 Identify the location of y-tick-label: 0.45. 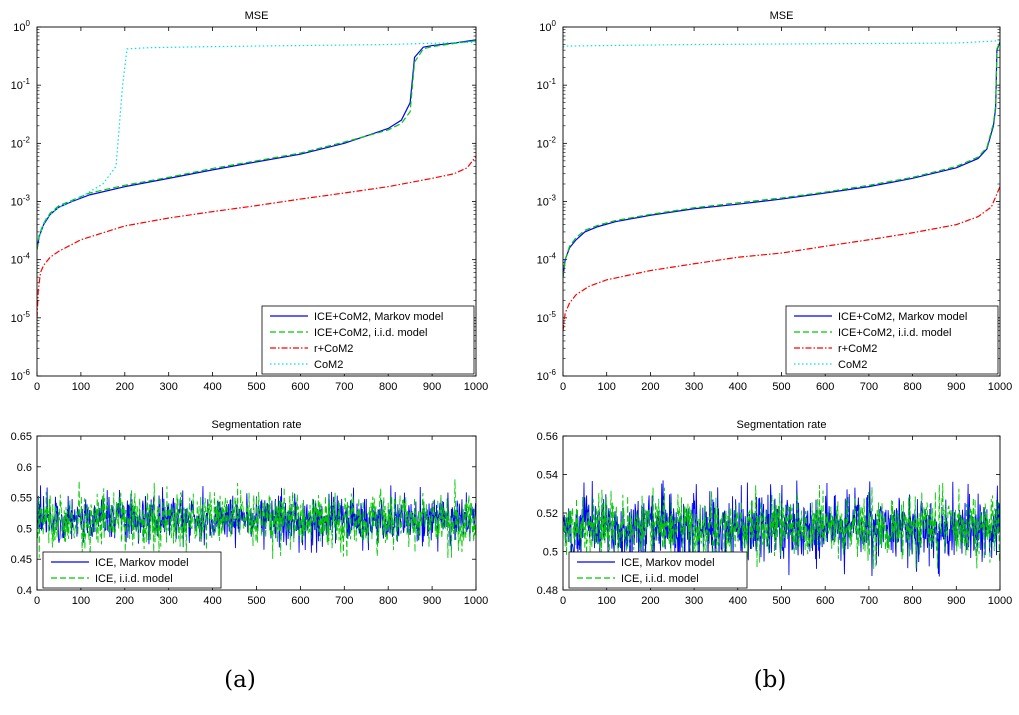
(21, 560).